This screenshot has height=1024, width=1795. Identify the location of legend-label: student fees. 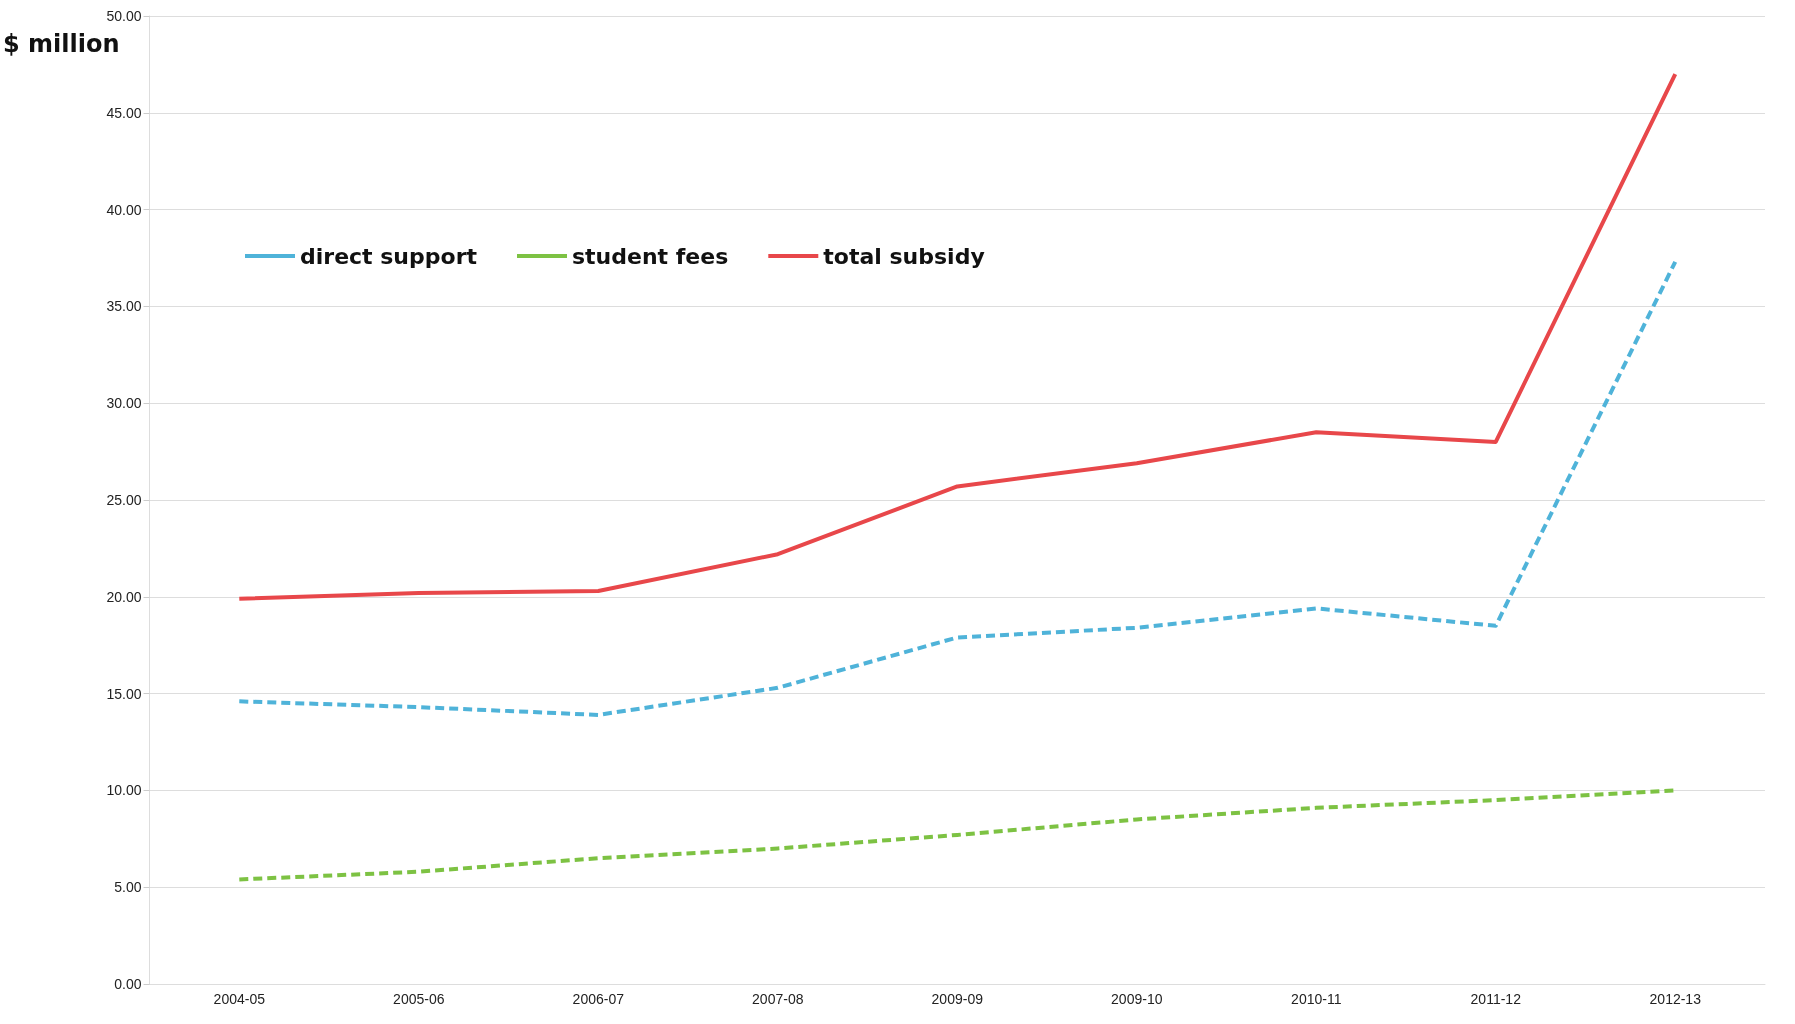
(650, 256).